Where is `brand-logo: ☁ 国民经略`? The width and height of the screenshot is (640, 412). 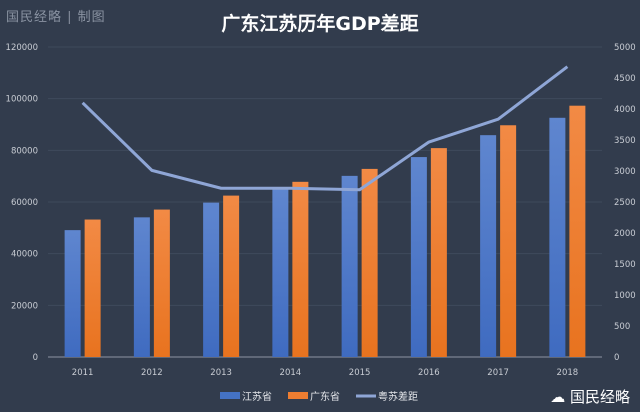 brand-logo: ☁ 国民经略 is located at coordinates (590, 397).